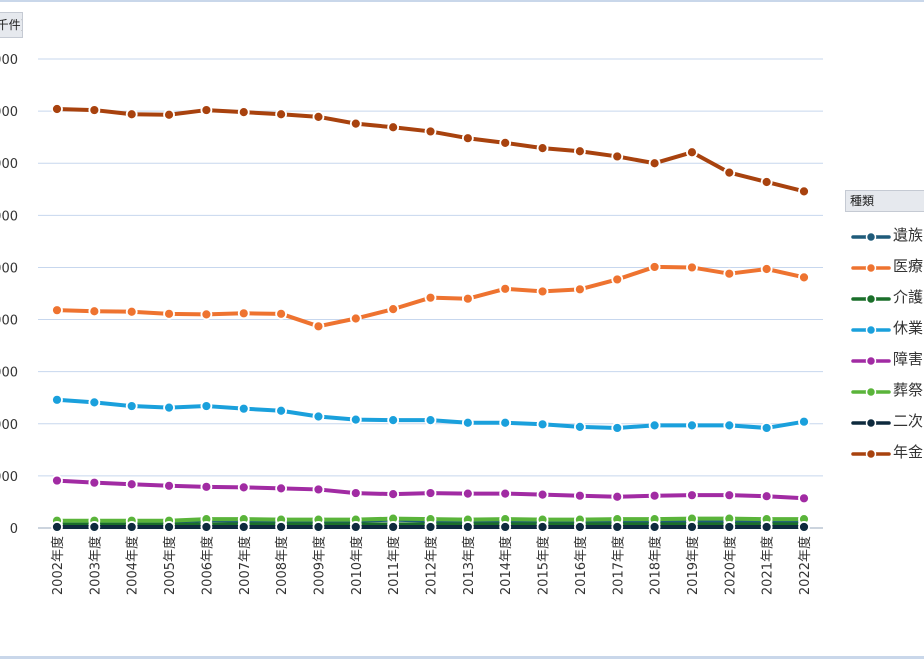 Image resolution: width=924 pixels, height=660 pixels. I want to click on y-axis-unit-label: (千件), so click(11, 25).